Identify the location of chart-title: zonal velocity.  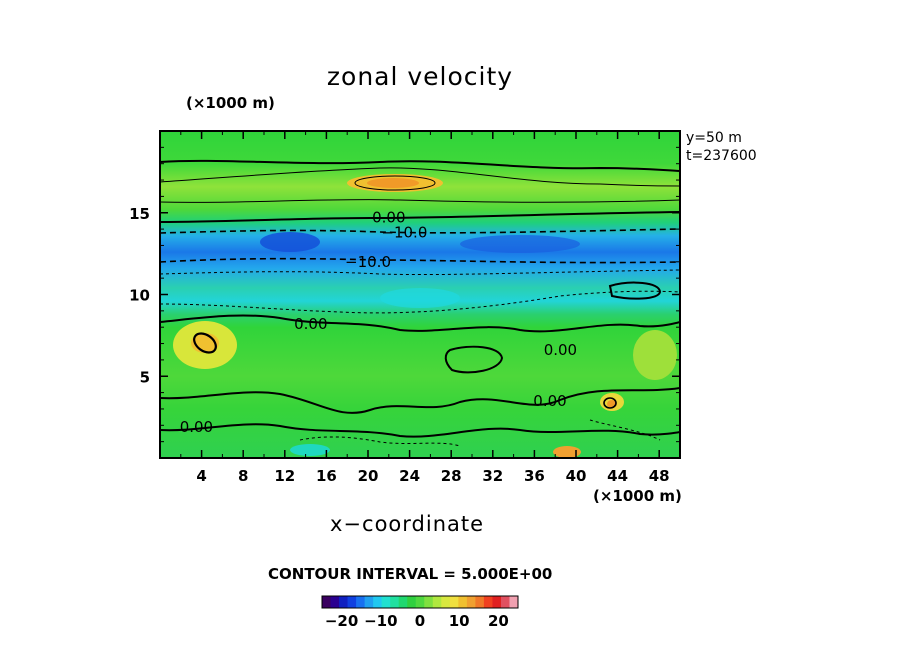
(420, 76).